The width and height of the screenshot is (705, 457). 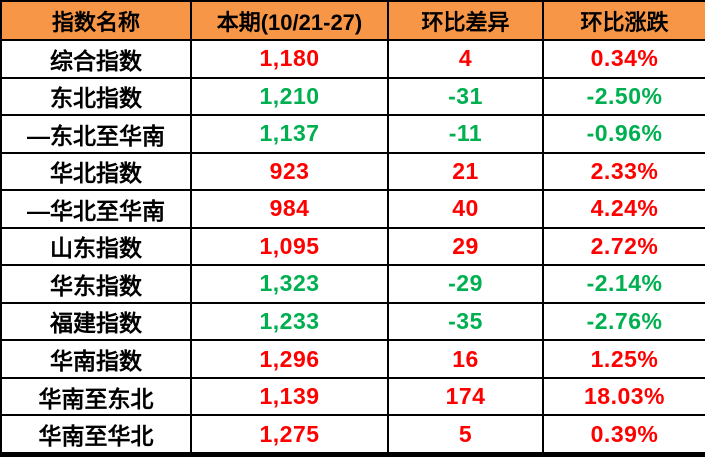 What do you see at coordinates (465, 134) in the screenshot?
I see `diff-value: -11` at bounding box center [465, 134].